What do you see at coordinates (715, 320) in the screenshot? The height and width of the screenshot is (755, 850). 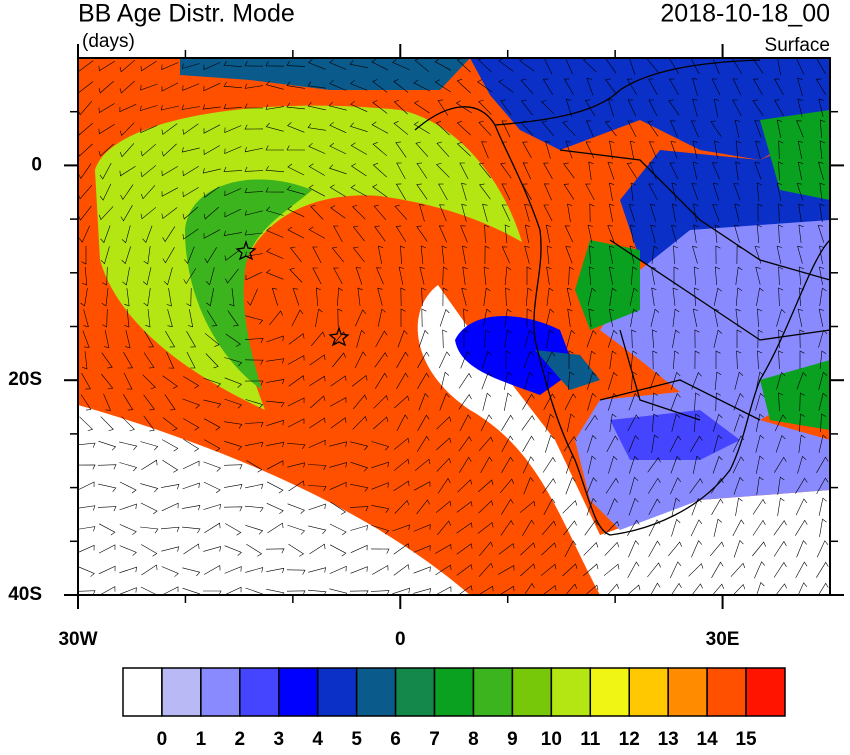 I see `field-region` at bounding box center [715, 320].